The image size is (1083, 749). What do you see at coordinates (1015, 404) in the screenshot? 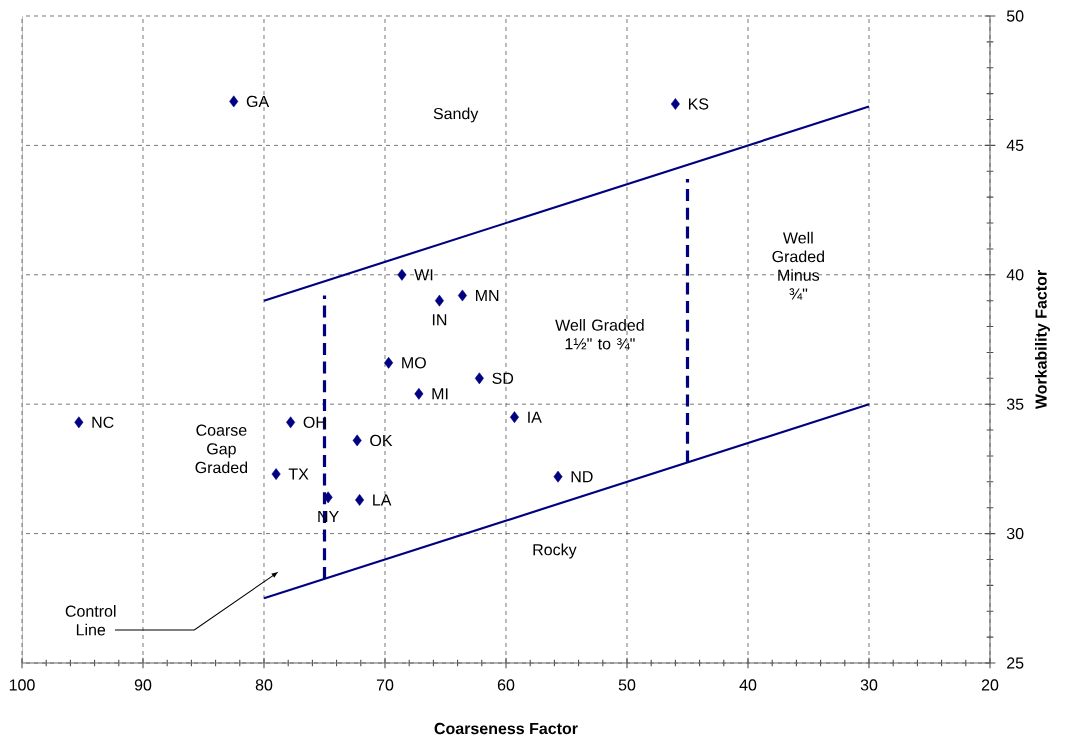
I see `y-tick-label: 35` at bounding box center [1015, 404].